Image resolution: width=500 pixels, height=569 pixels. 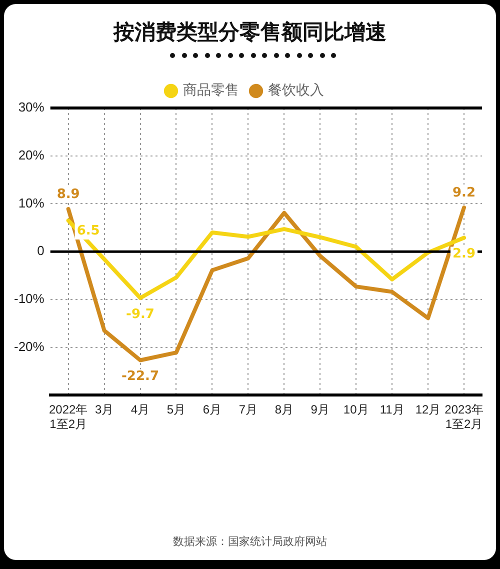 What do you see at coordinates (141, 376) in the screenshot?
I see `data-label: -22.7` at bounding box center [141, 376].